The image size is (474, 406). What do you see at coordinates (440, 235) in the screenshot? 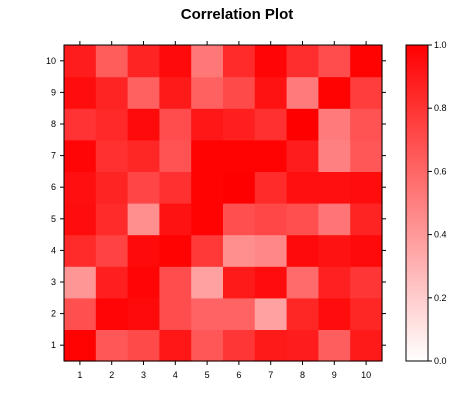
I see `colorbar-tick-label: 0.4` at bounding box center [440, 235].